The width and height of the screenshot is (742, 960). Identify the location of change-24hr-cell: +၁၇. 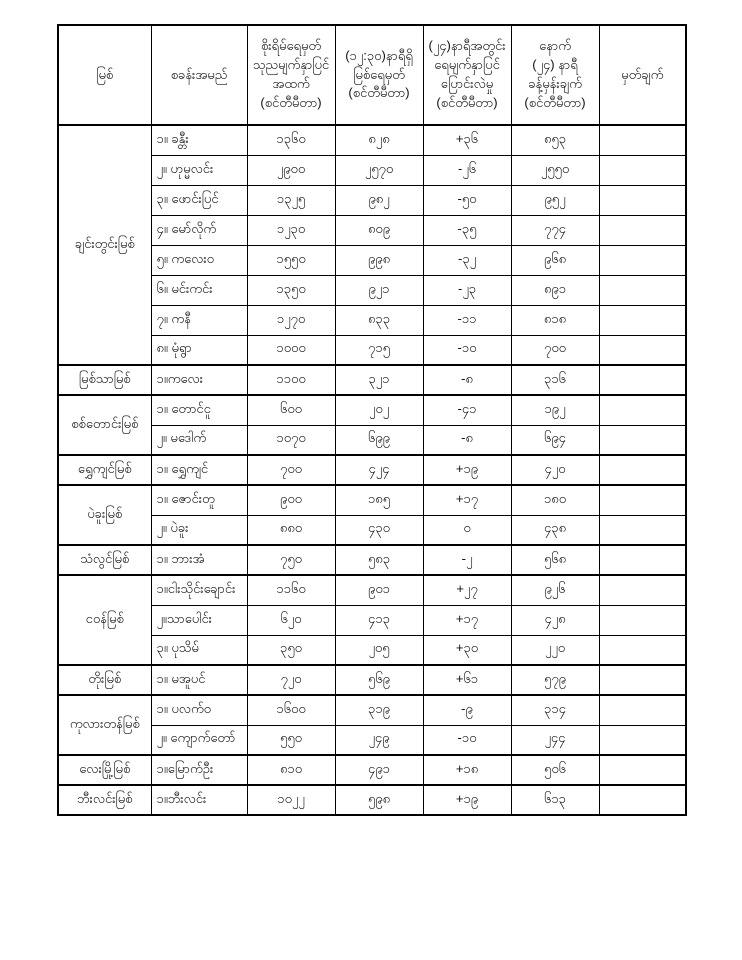
(467, 500).